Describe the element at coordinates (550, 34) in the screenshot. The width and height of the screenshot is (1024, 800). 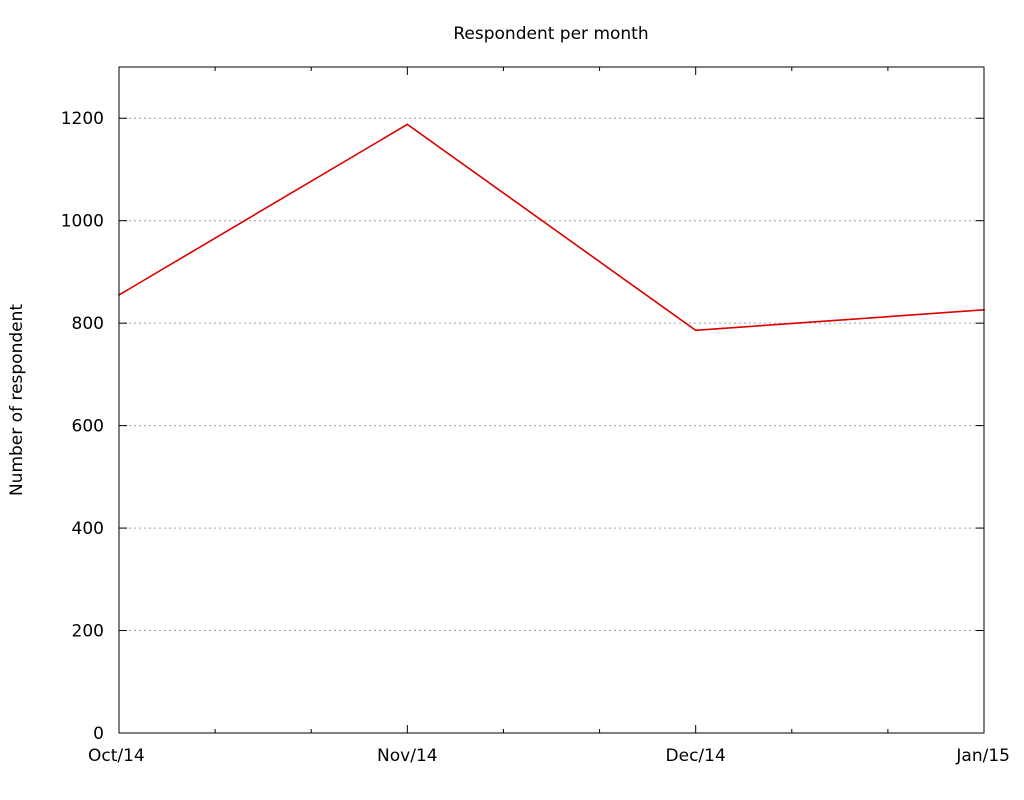
I see `chart-title: Respondent per month` at that location.